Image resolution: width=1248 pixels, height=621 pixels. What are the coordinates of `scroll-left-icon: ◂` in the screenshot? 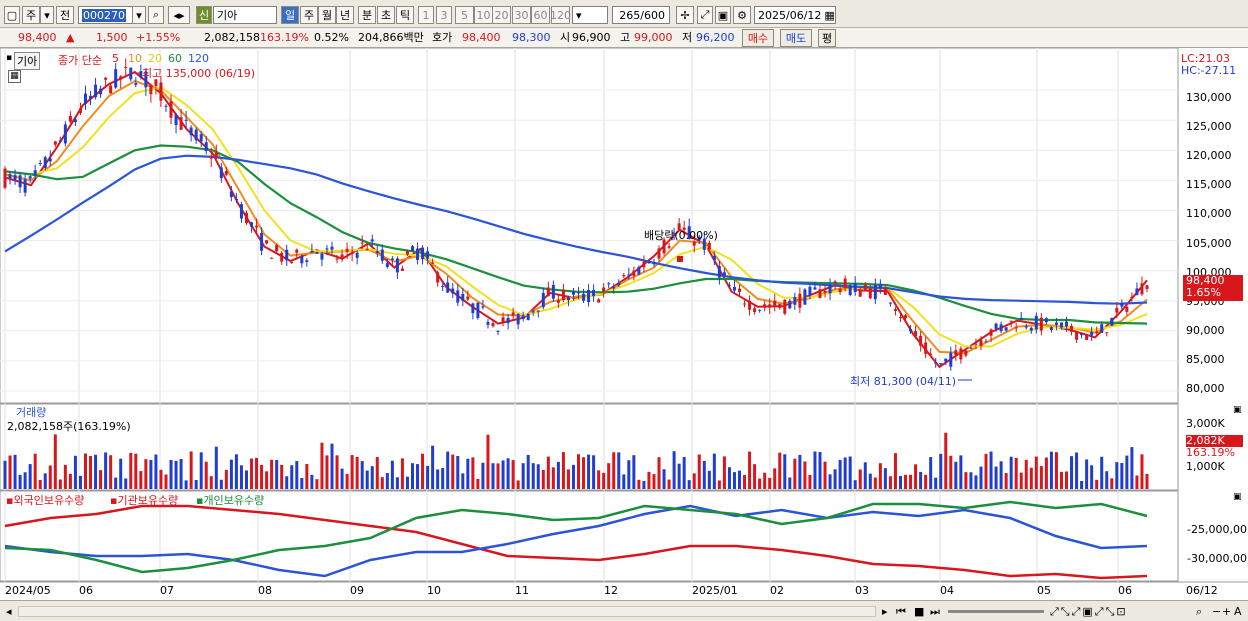 It's located at (9, 611).